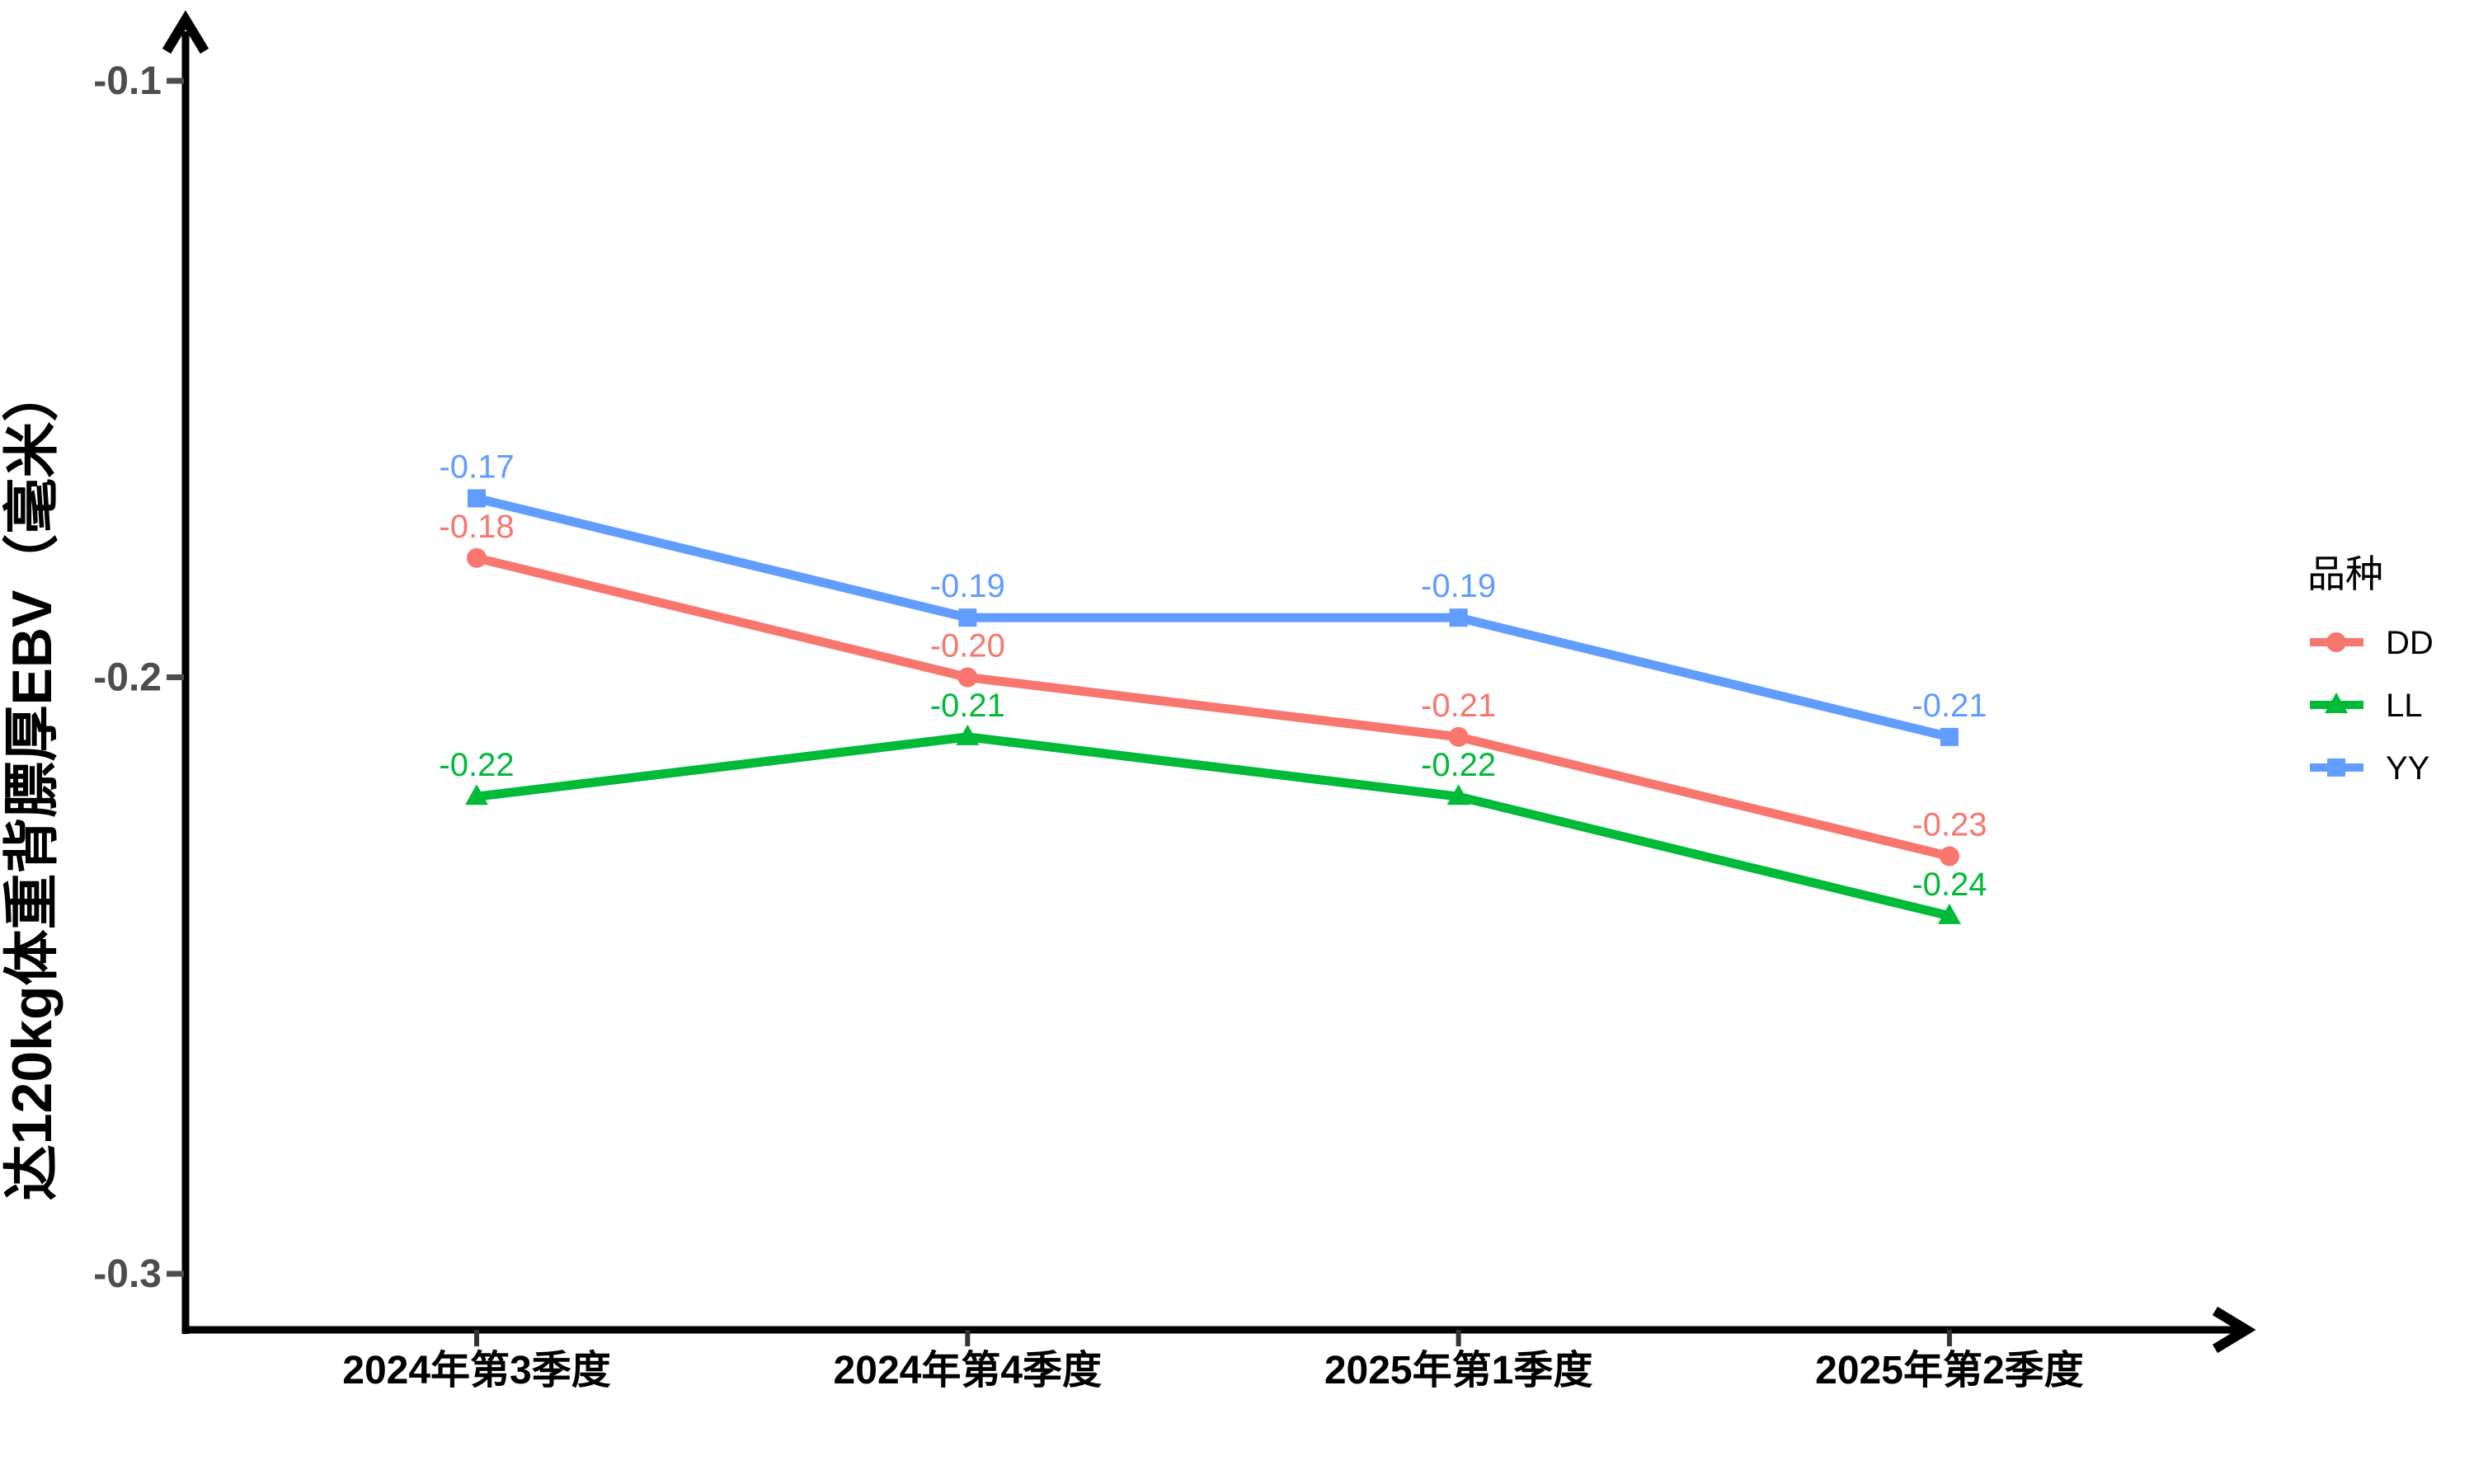 The width and height of the screenshot is (2474, 1484). I want to click on y-axis: -0.1 -0.2 -0.3, so click(151, 672).